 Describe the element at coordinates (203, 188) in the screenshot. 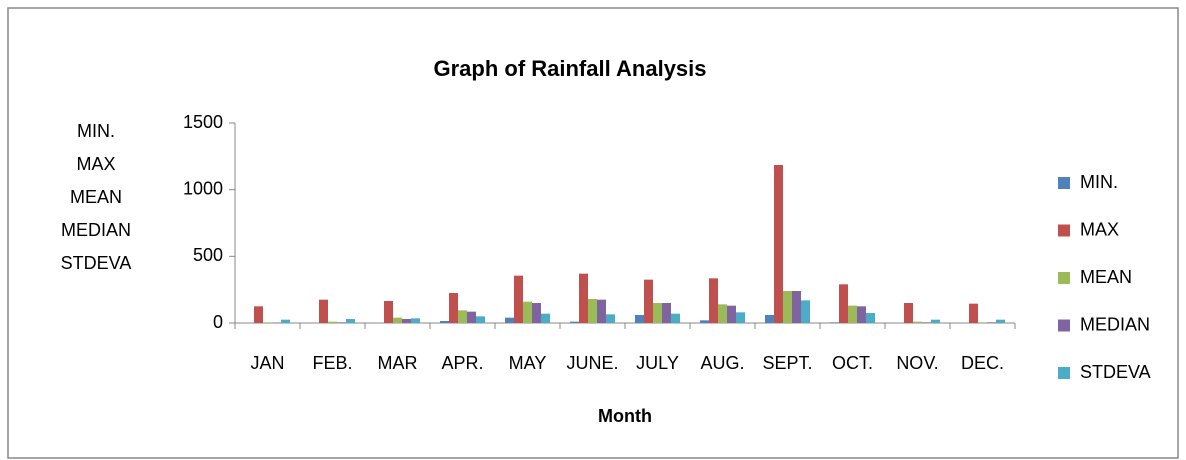

I see `y-tick-label: 1000` at that location.